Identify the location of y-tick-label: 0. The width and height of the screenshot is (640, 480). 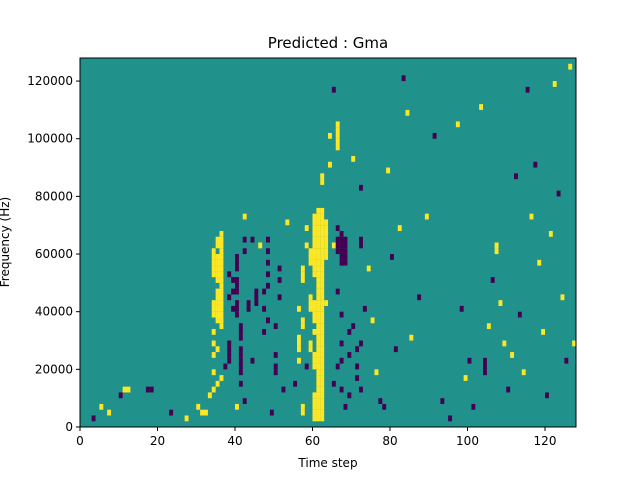
(69, 427).